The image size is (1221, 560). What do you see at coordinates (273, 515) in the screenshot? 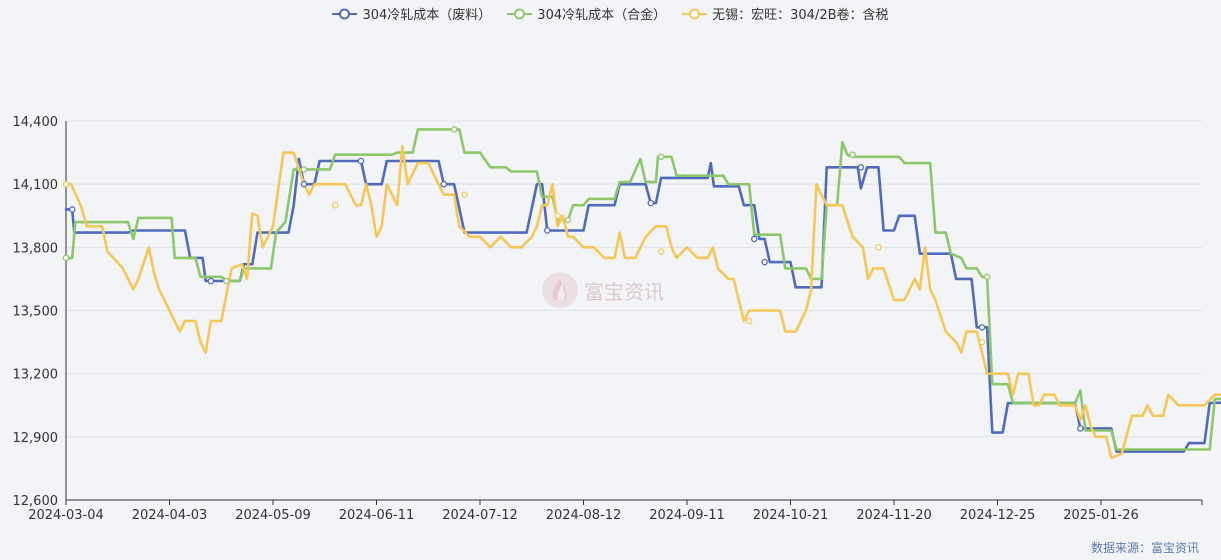
I see `x-tick-label: 2024-05-09` at bounding box center [273, 515].